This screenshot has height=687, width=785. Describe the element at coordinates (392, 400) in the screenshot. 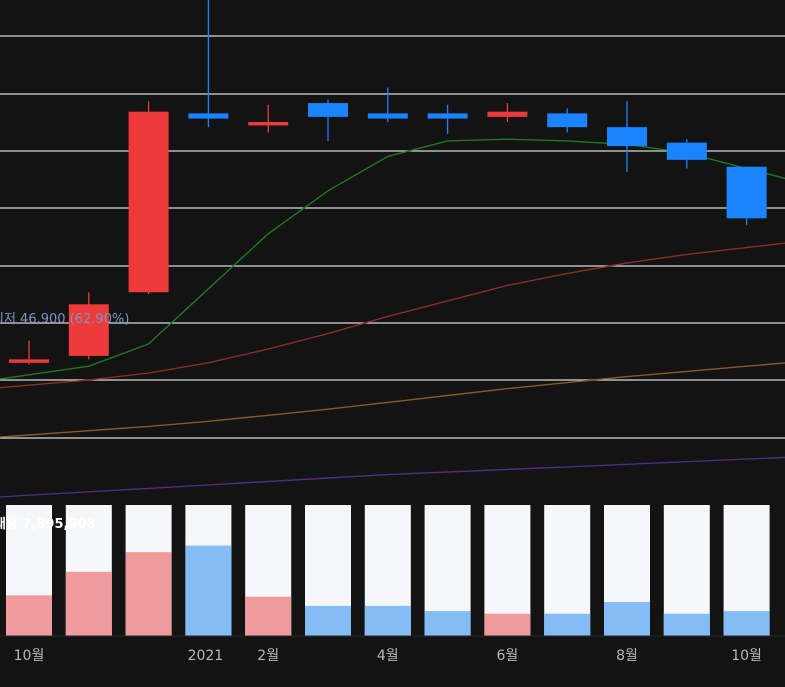

I see `moving-average-ma_long` at that location.